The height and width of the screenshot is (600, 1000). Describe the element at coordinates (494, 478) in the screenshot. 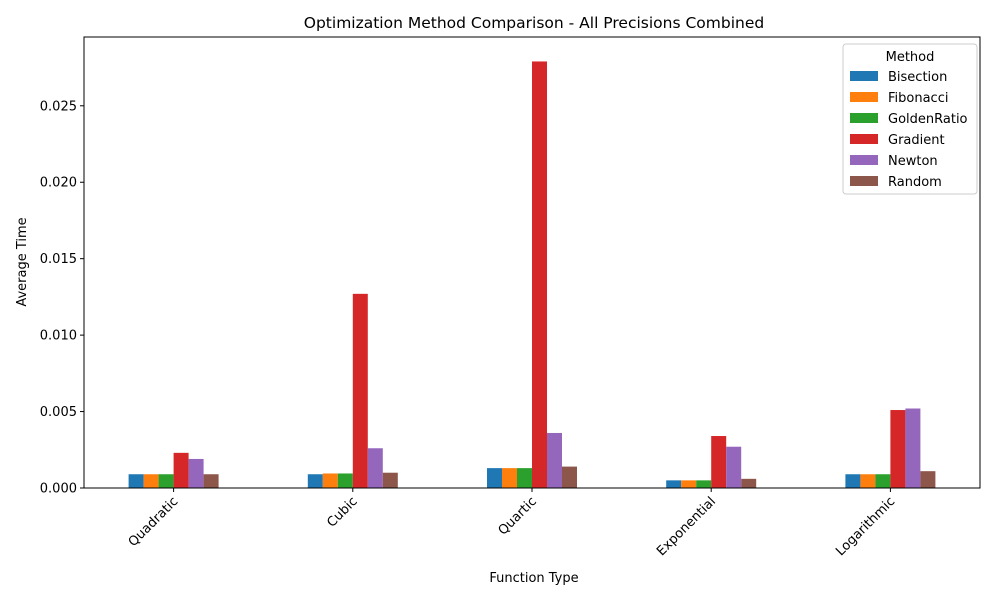

I see `bar-bisection-quartic` at that location.